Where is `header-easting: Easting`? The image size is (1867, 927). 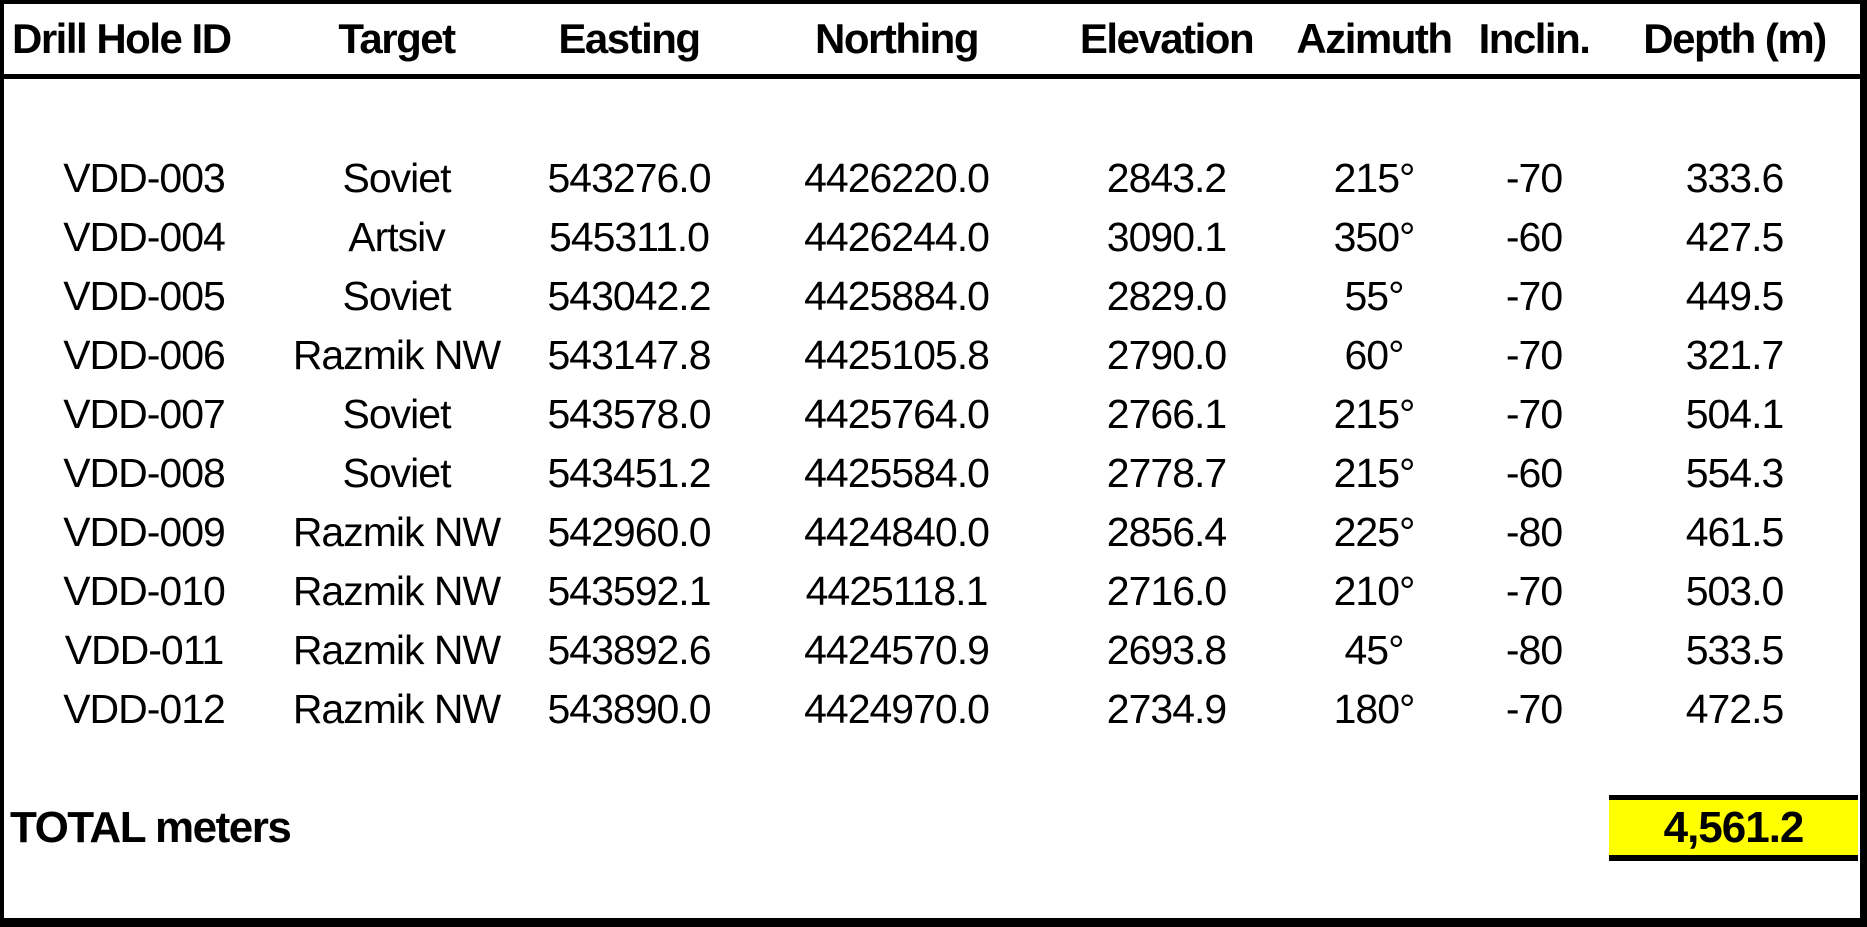
header-easting: Easting is located at coordinates (629, 41).